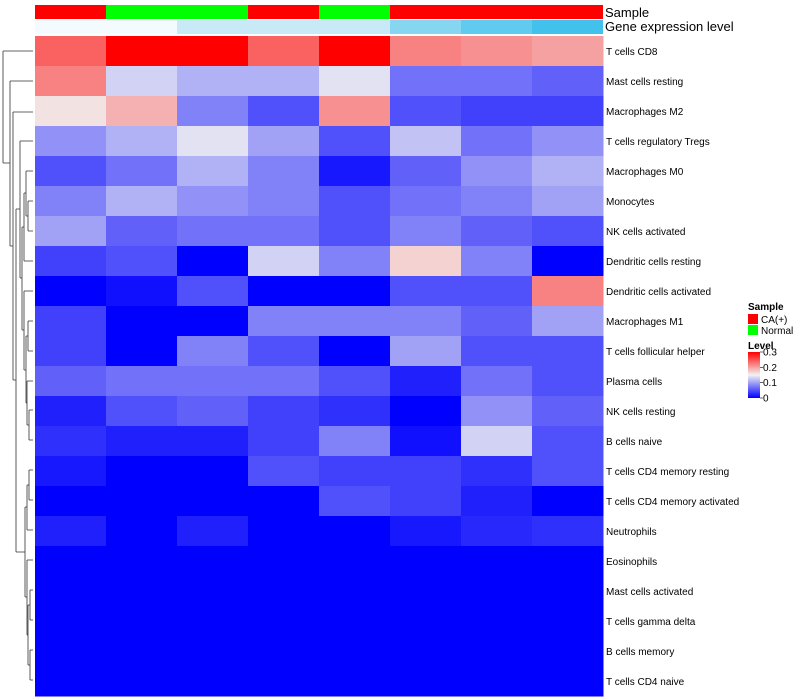 The height and width of the screenshot is (700, 800). I want to click on column-annotations, so click(319, 19).